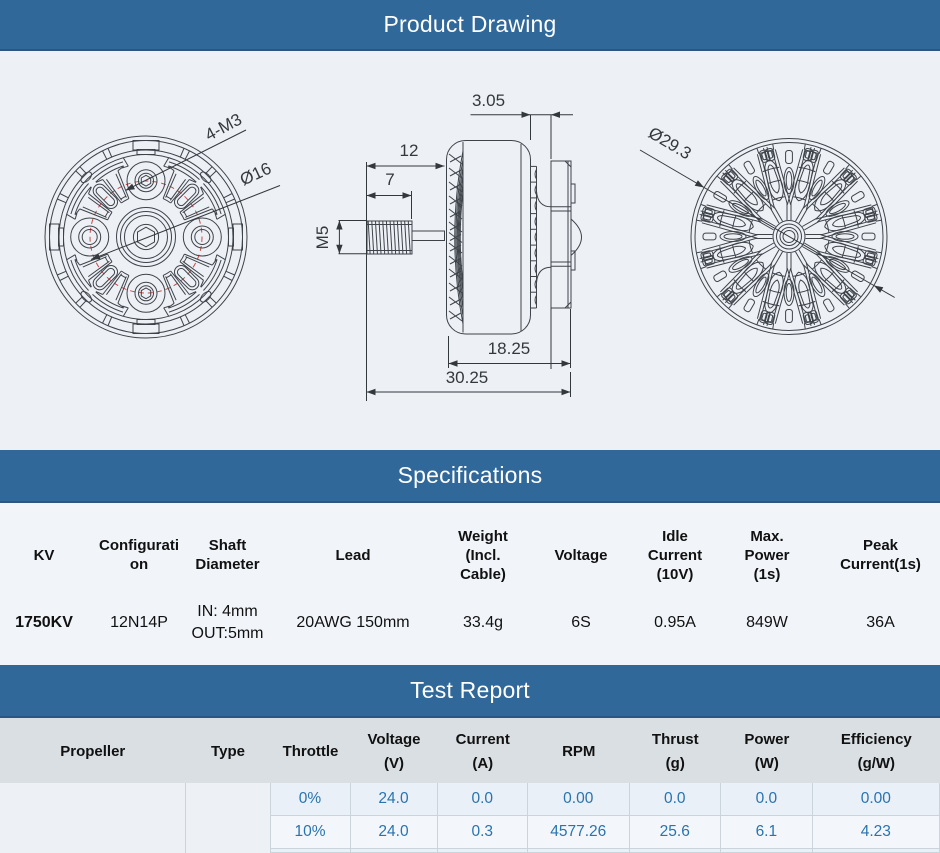 The height and width of the screenshot is (853, 940). What do you see at coordinates (389, 179) in the screenshot?
I see `svg-text: 7` at bounding box center [389, 179].